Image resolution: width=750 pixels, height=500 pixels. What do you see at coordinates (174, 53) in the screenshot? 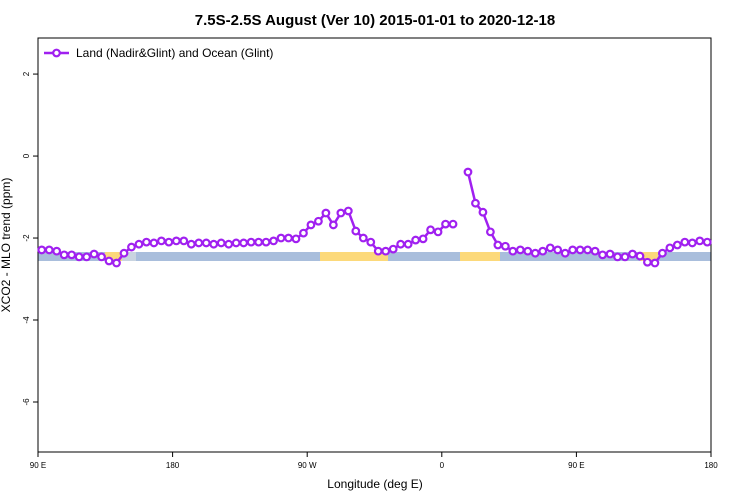
I see `legend-label: Land (Nadir&Glint) and Ocean (Glint)` at bounding box center [174, 53].